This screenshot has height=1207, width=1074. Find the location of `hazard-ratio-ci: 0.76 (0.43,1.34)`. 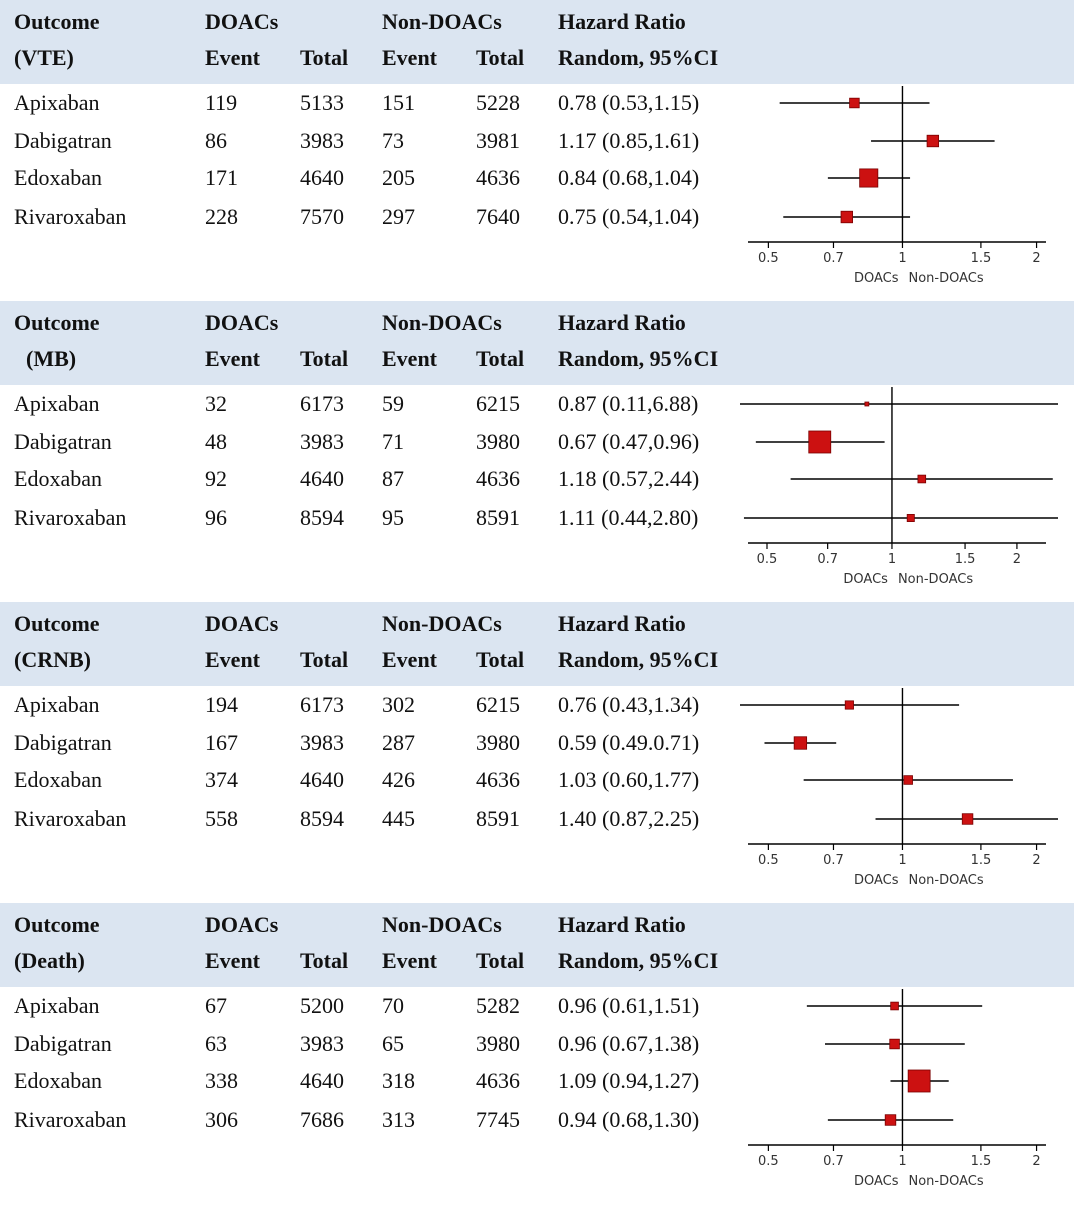

hazard-ratio-ci: 0.76 (0.43,1.34) is located at coordinates (629, 704).